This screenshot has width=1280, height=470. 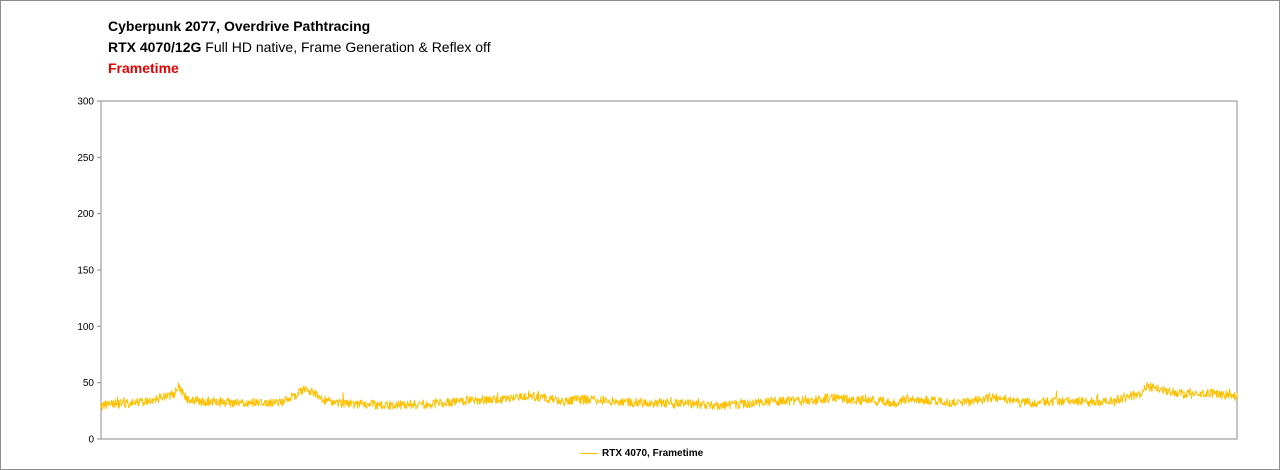 I want to click on y-tick-label: 100, so click(x=85, y=327).